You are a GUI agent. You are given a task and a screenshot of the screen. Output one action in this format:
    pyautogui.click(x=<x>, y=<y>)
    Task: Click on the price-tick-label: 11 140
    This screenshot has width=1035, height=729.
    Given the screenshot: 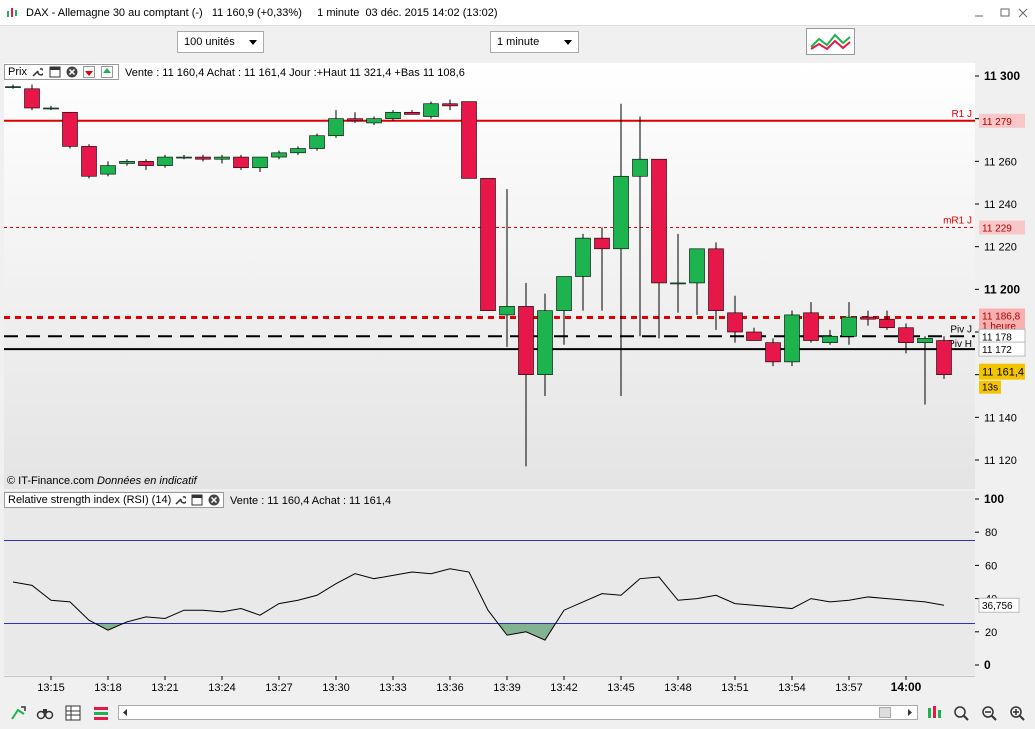 What is the action you would take?
    pyautogui.click(x=1000, y=418)
    